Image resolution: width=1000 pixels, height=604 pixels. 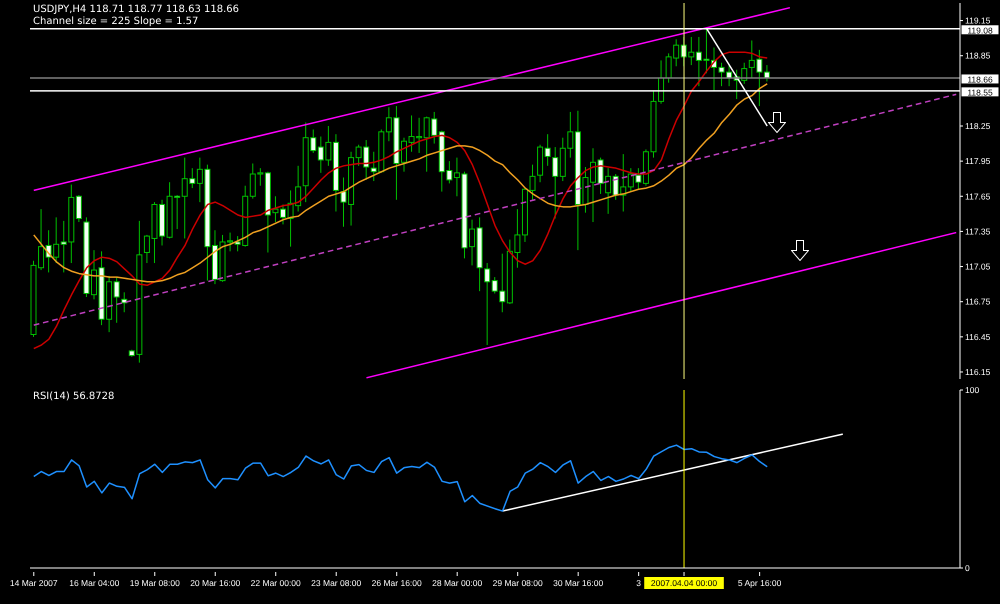 What do you see at coordinates (136, 10) in the screenshot?
I see `chart-title: USDJPY,H4 118.71 118.77 118.63 118.66` at bounding box center [136, 10].